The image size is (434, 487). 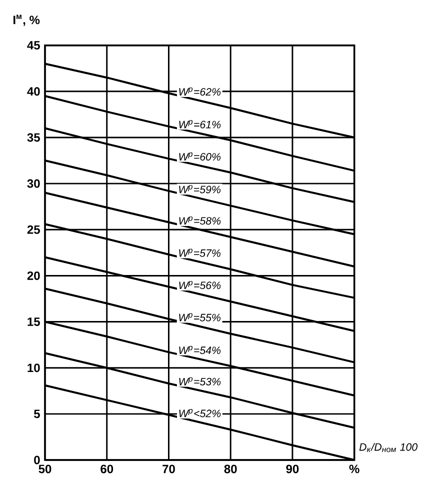 I want to click on x-tick-label: 90, so click(x=292, y=469).